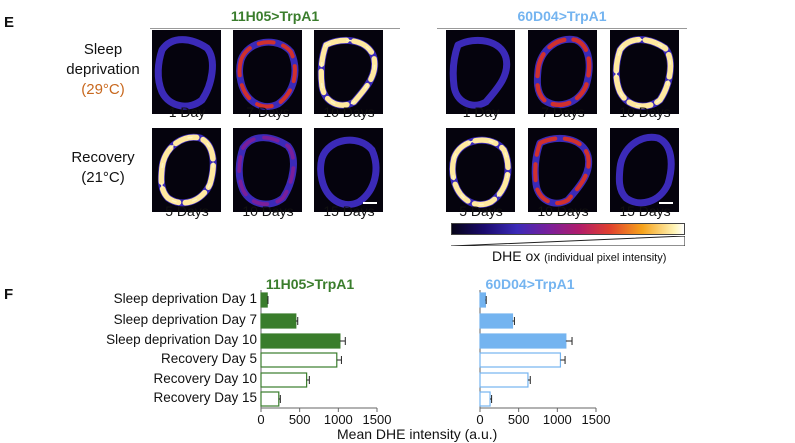  What do you see at coordinates (516, 256) in the screenshot?
I see `colorbar-title: DHE ox` at bounding box center [516, 256].